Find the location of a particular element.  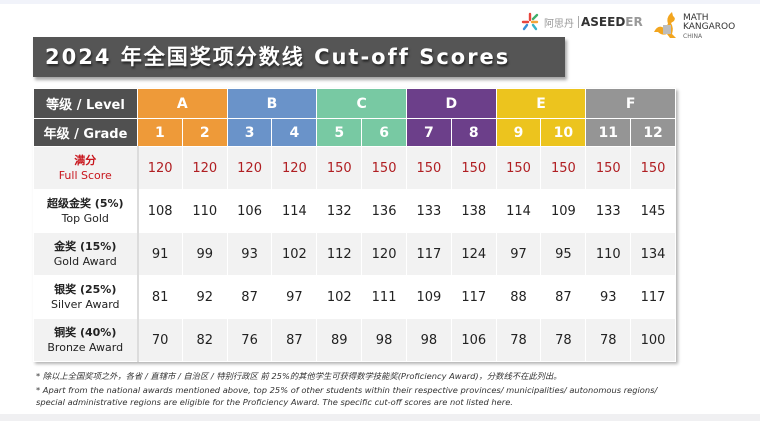

score-cell: 92 is located at coordinates (204, 297).